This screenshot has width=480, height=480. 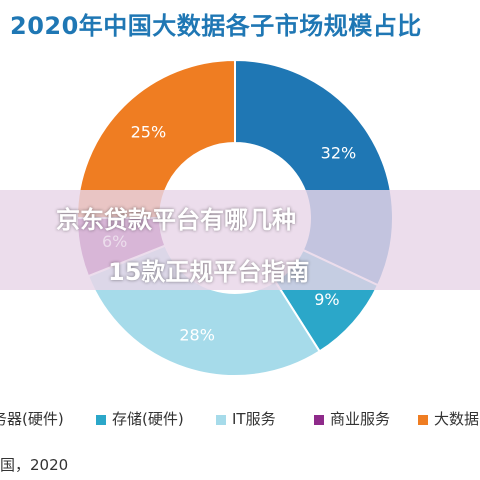 What do you see at coordinates (197, 335) in the screenshot?
I see `slice-data-label-2: 28%` at bounding box center [197, 335].